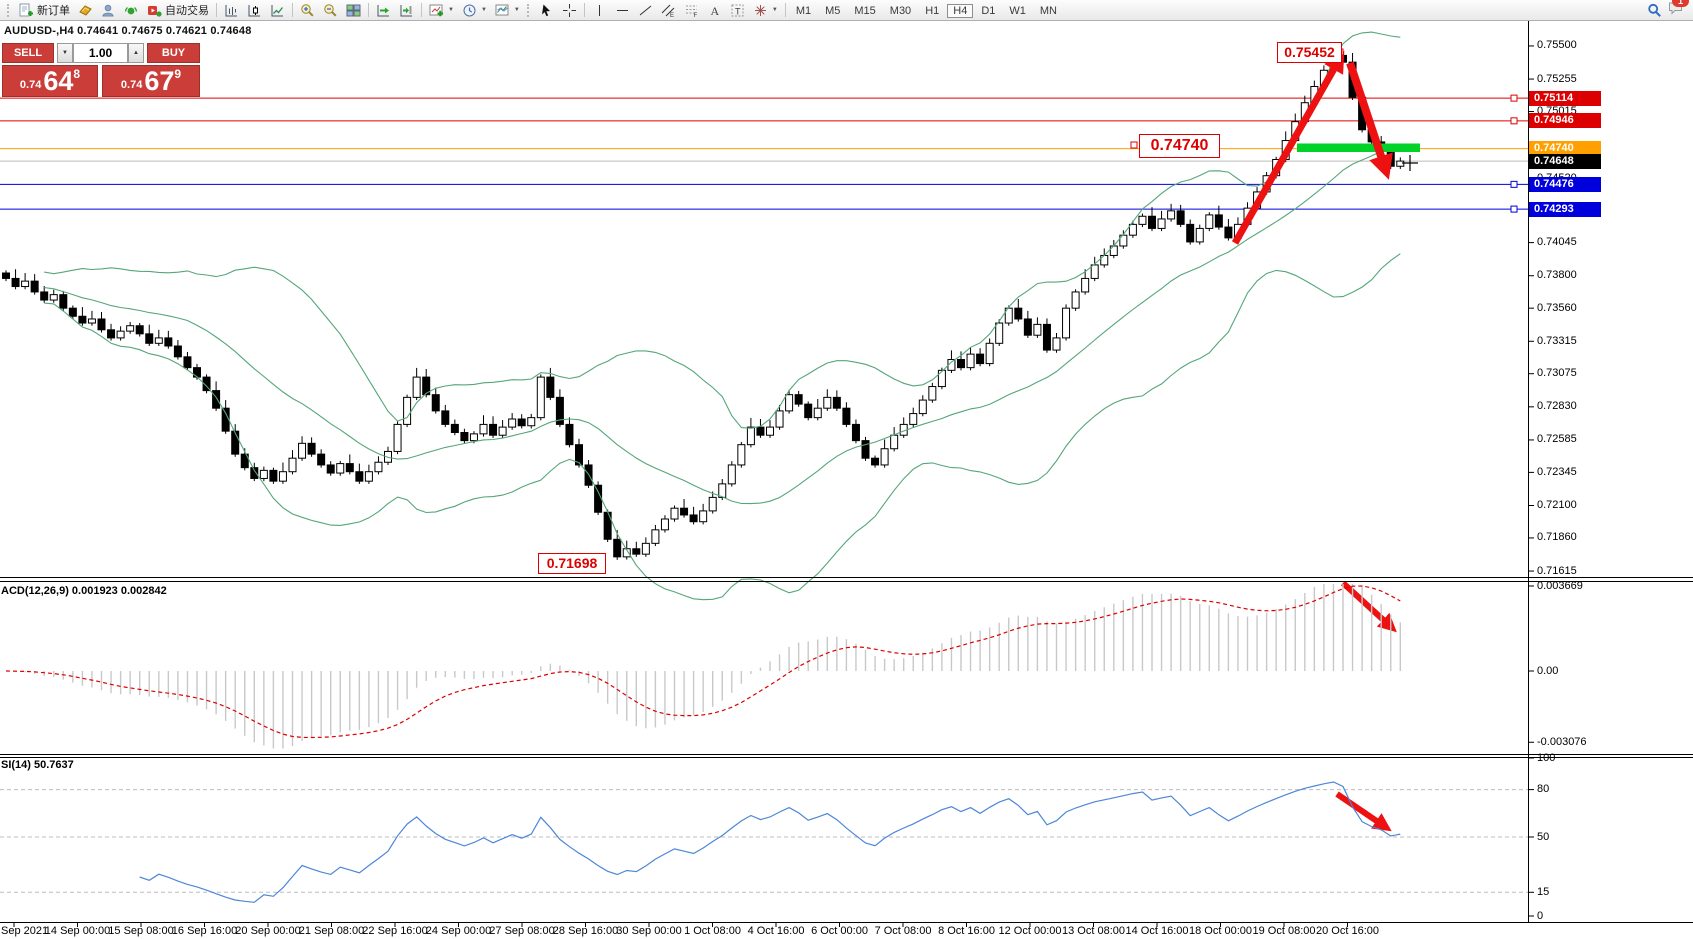 Image resolution: width=1693 pixels, height=939 pixels. What do you see at coordinates (1654, 10) in the screenshot?
I see `search-icon` at bounding box center [1654, 10].